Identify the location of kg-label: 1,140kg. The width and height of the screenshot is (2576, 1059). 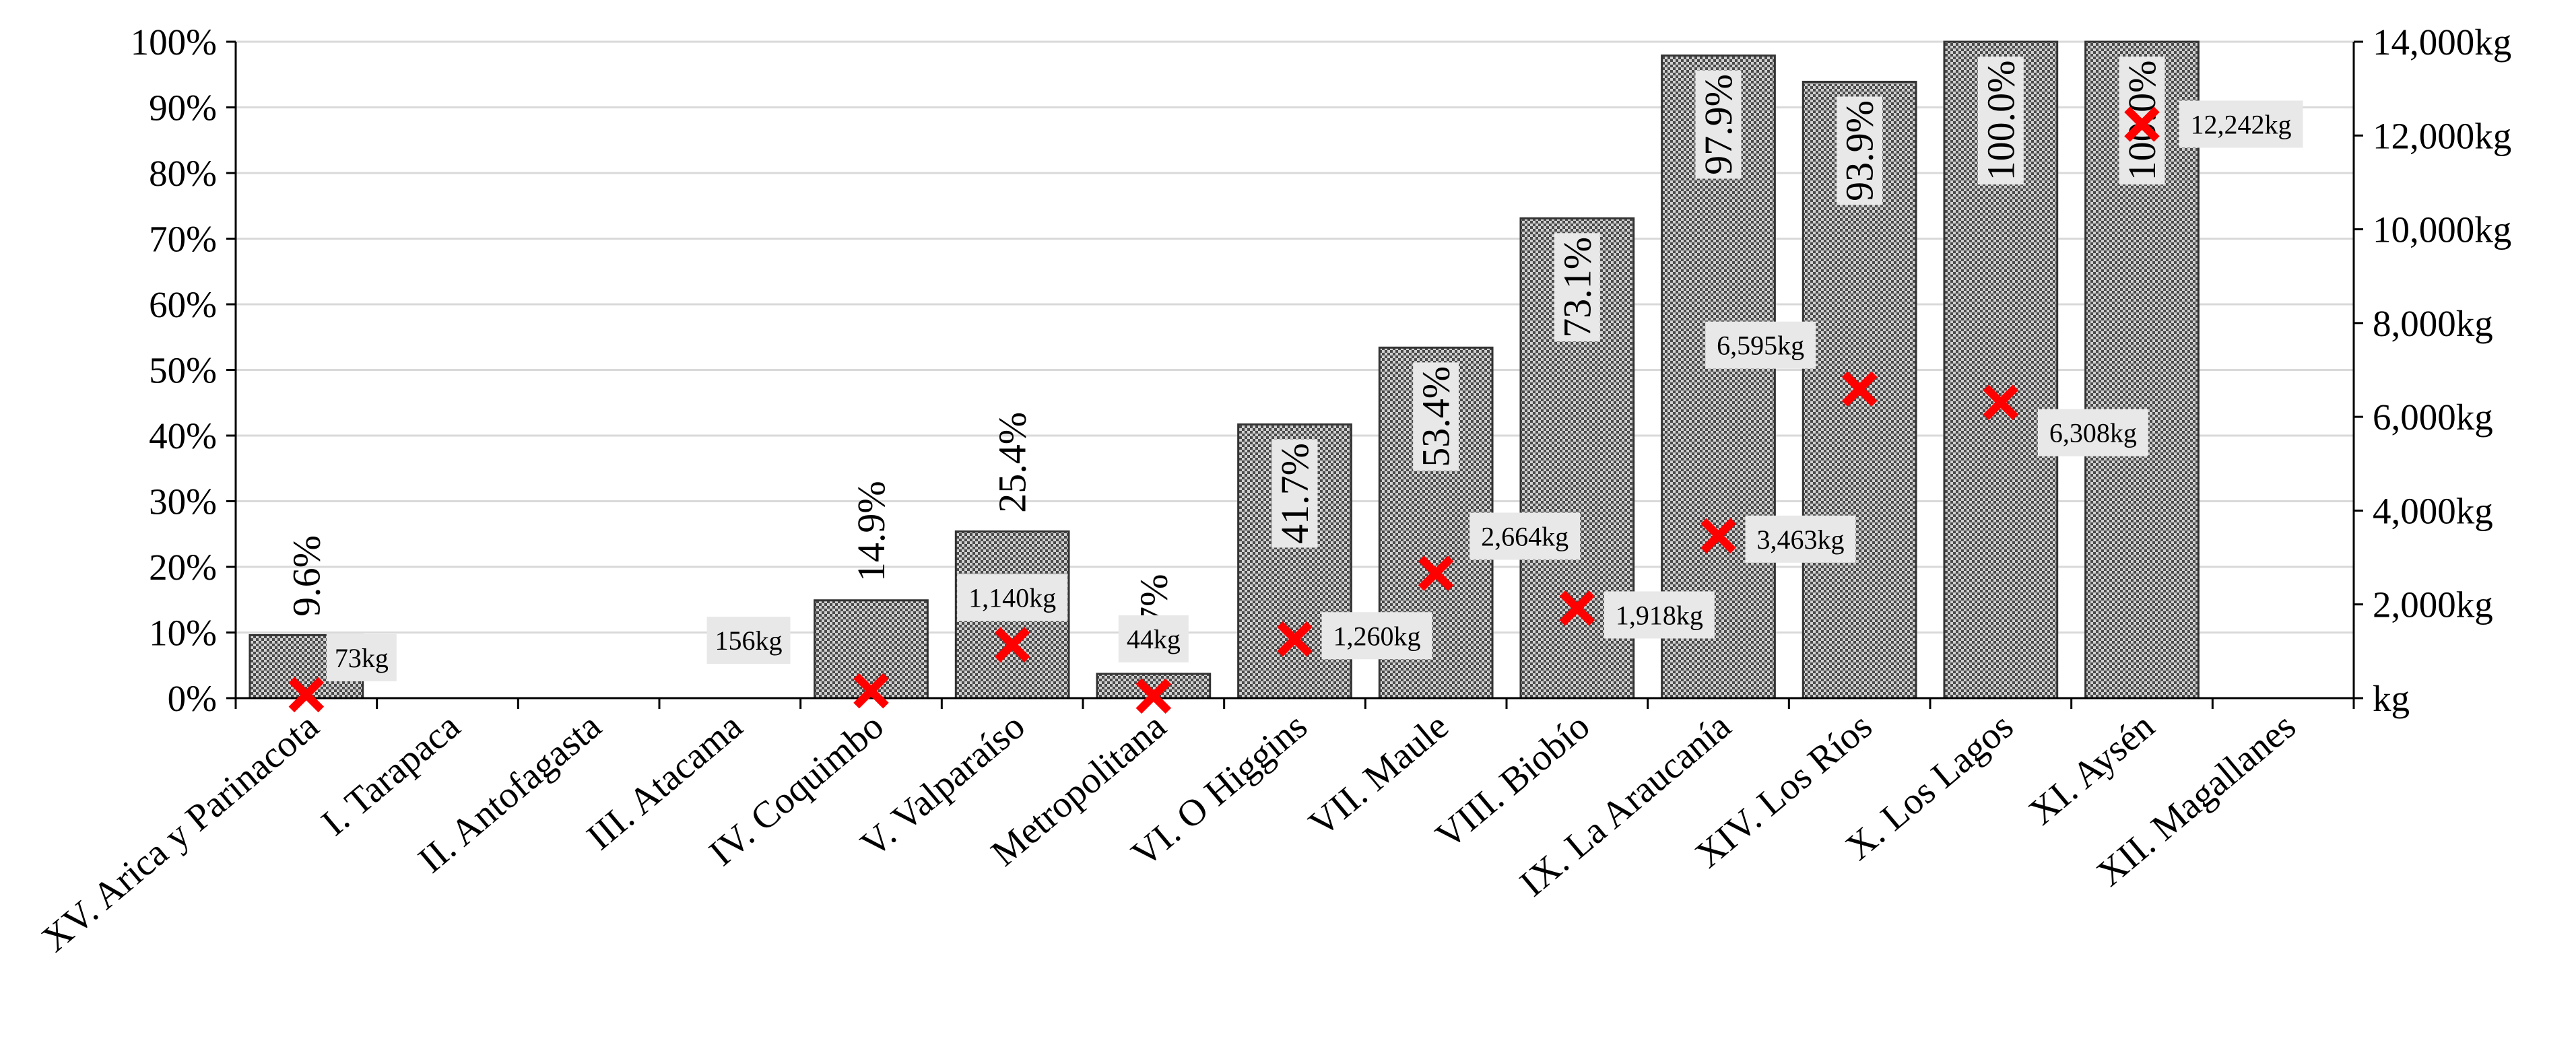
(1012, 598).